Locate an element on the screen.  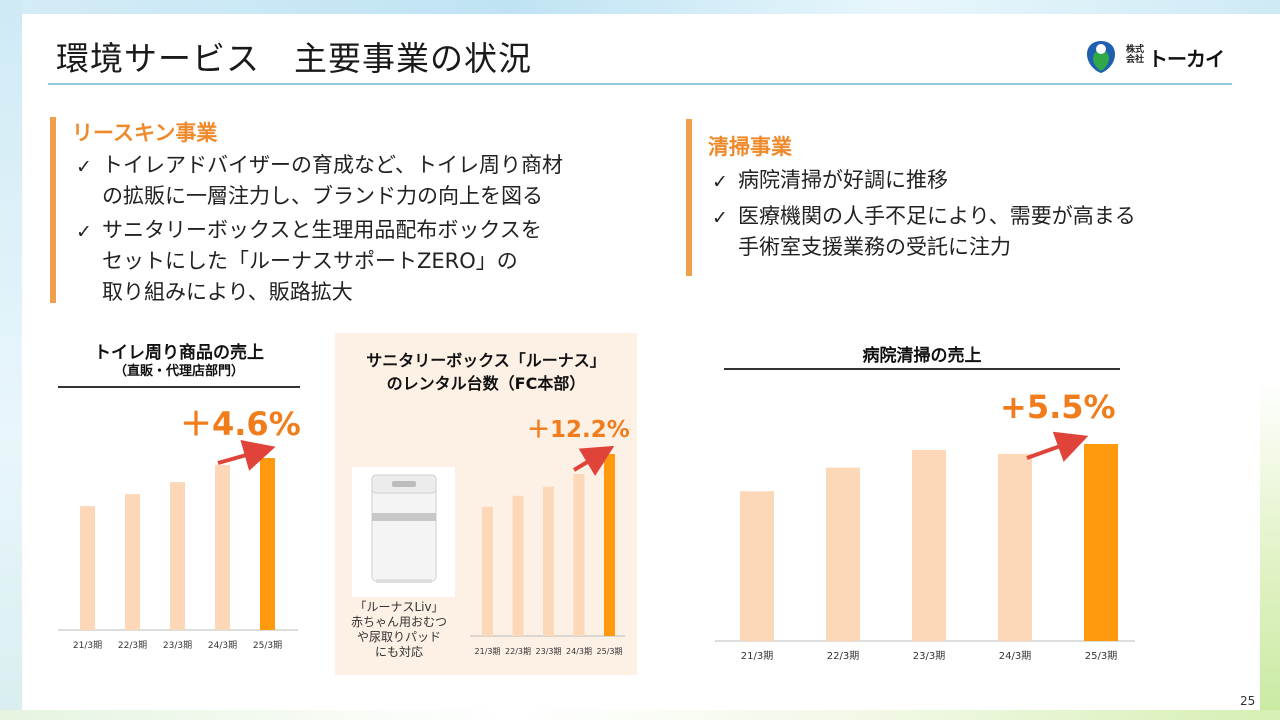
decorative-right-band is located at coordinates (1270, 550).